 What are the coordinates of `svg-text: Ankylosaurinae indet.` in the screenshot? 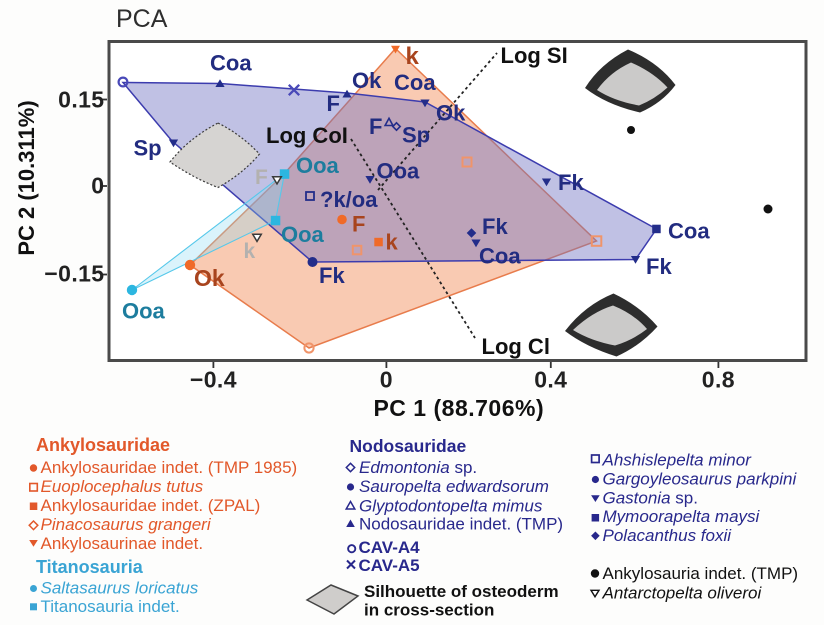 It's located at (122, 543).